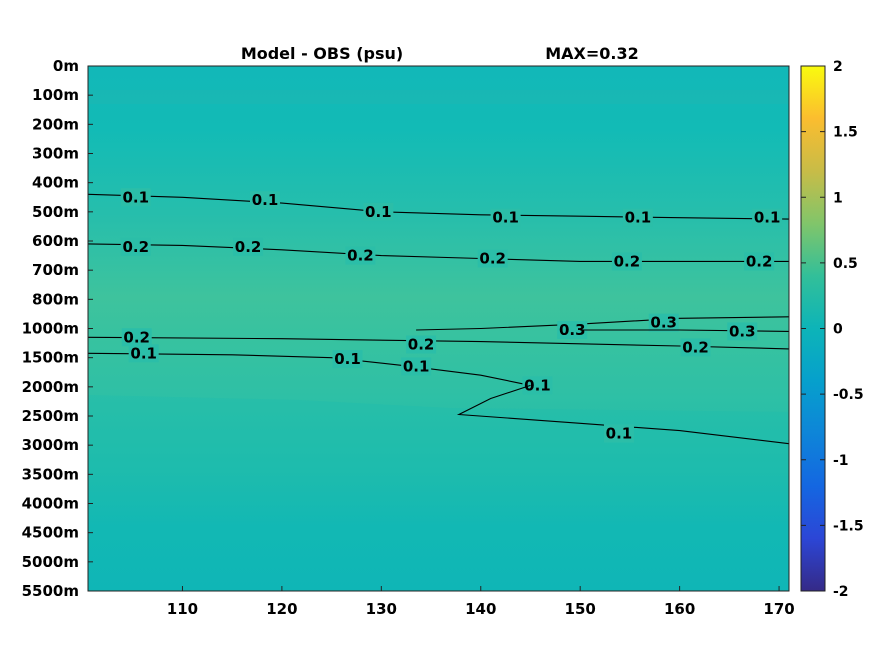  I want to click on colorbar-tick-label: 0.5, so click(845, 264).